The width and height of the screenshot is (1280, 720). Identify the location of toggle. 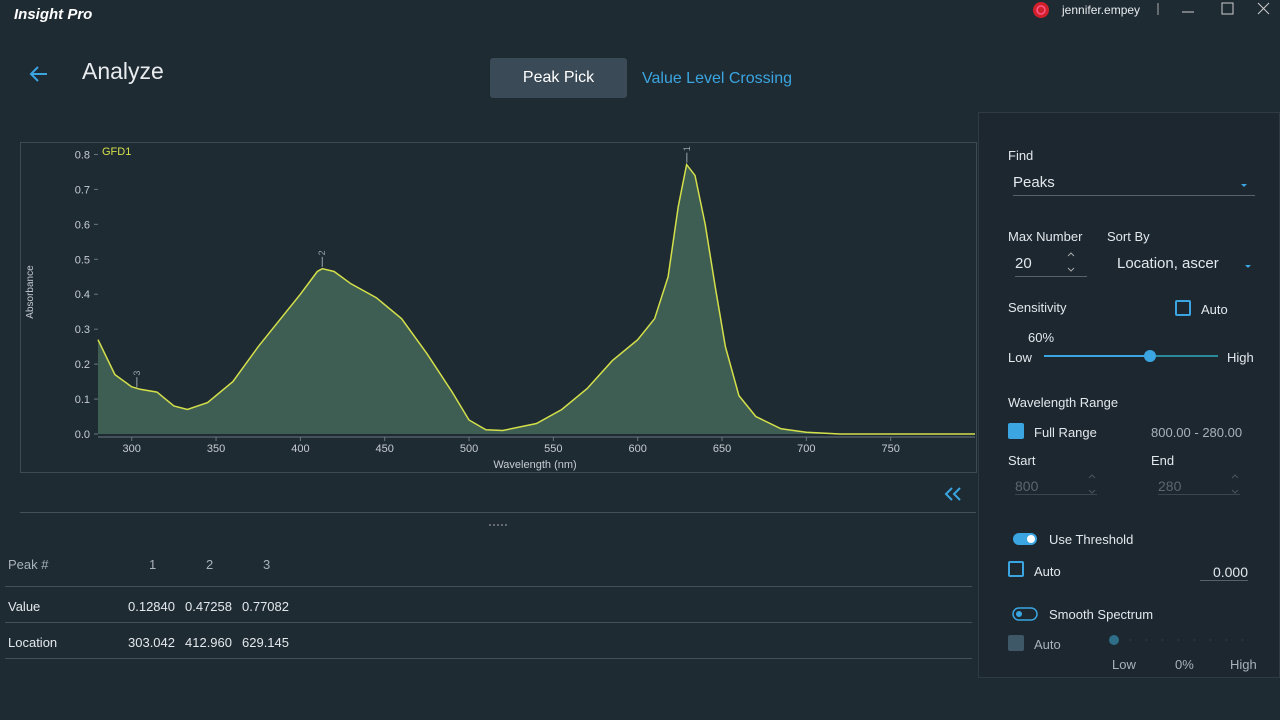
(1025, 614).